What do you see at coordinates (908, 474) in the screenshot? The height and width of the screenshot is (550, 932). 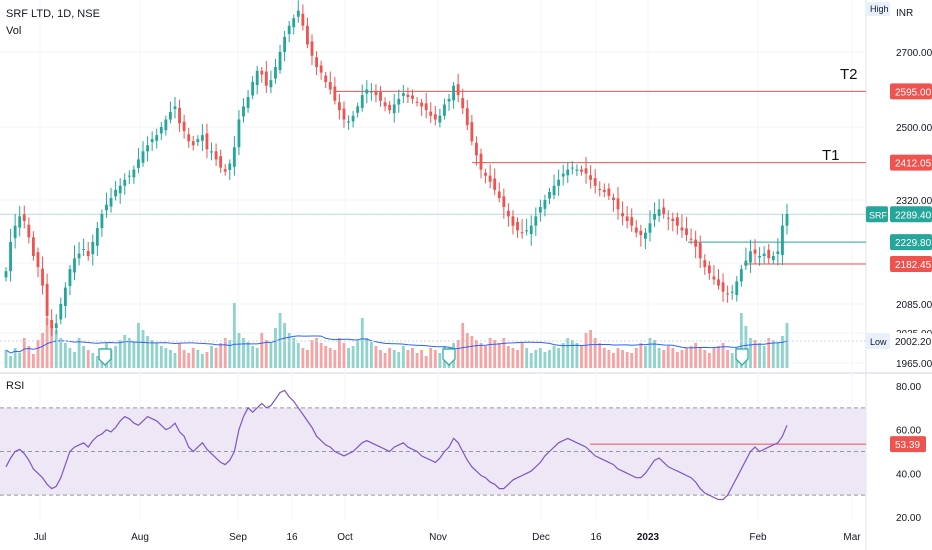 I see `rsi-axis-label: 40.00` at bounding box center [908, 474].